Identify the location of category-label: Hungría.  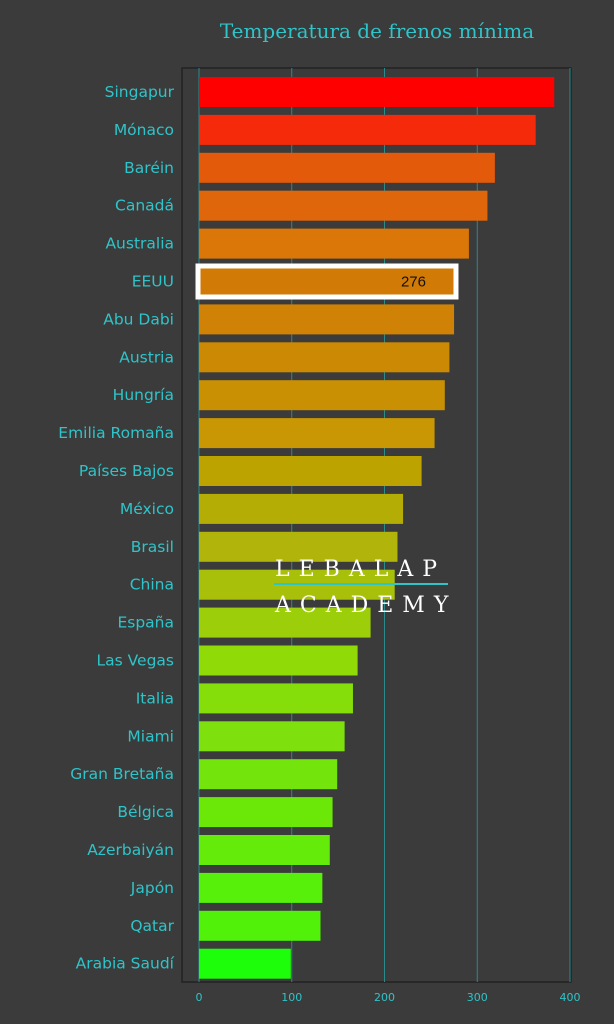
(143, 395).